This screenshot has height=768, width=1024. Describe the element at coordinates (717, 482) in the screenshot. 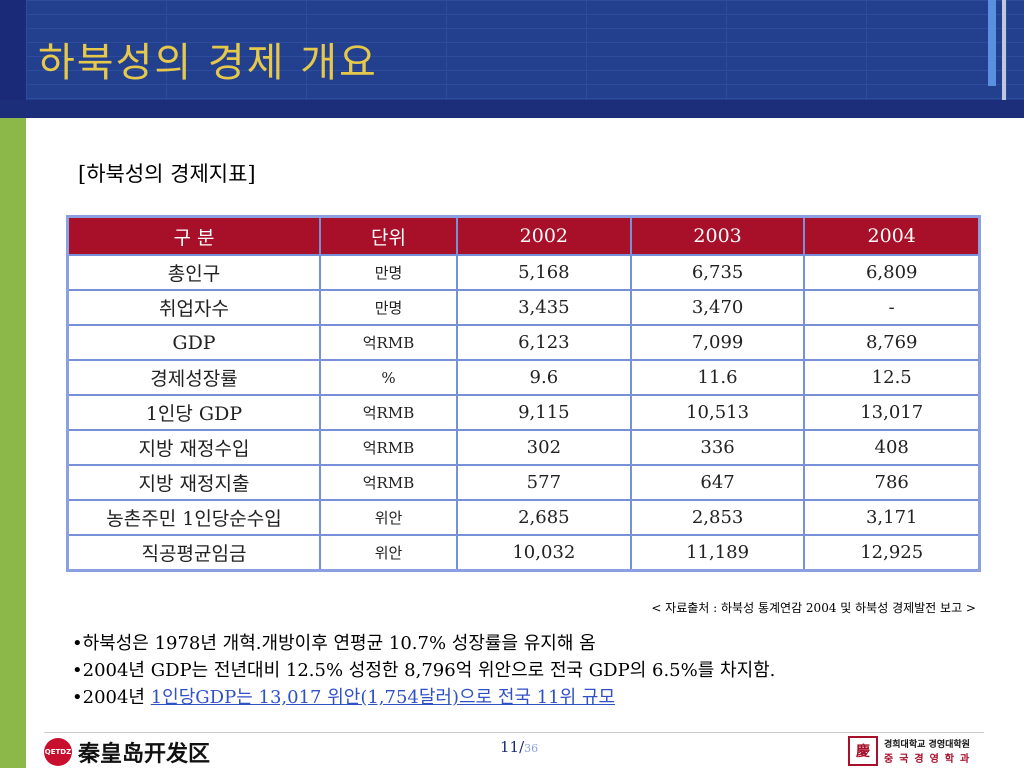

I see `row-value-2003: 647` at that location.